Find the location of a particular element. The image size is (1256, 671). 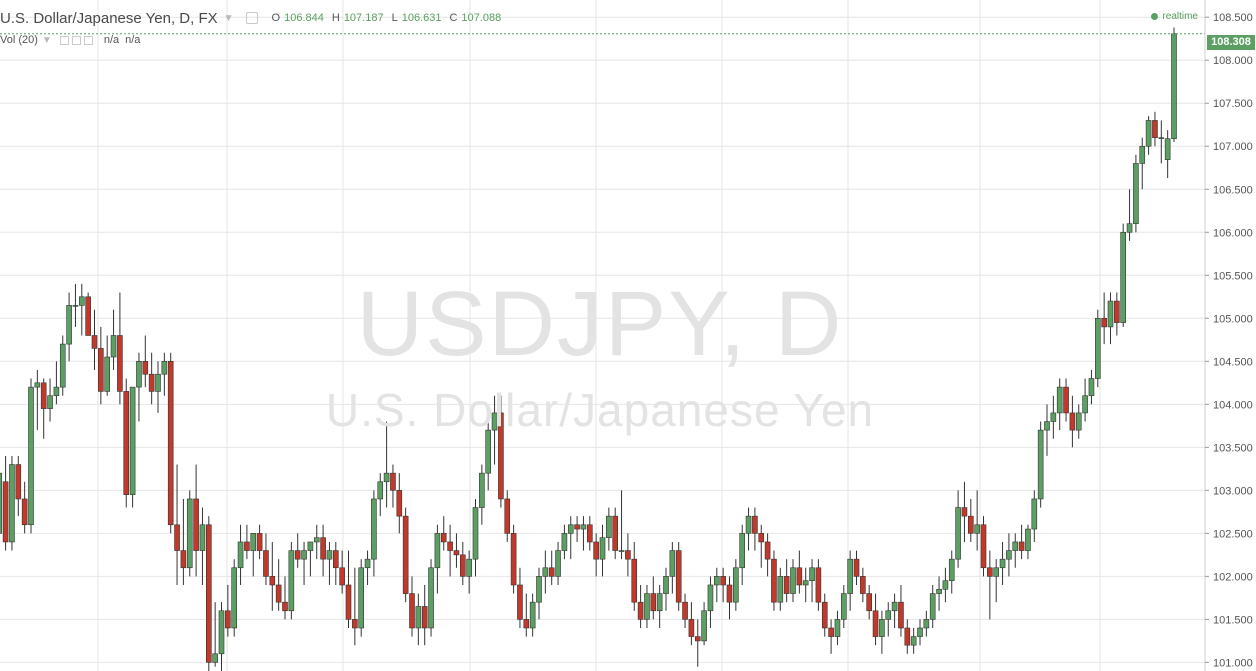

volume-label: Vol (20) is located at coordinates (19, 40).